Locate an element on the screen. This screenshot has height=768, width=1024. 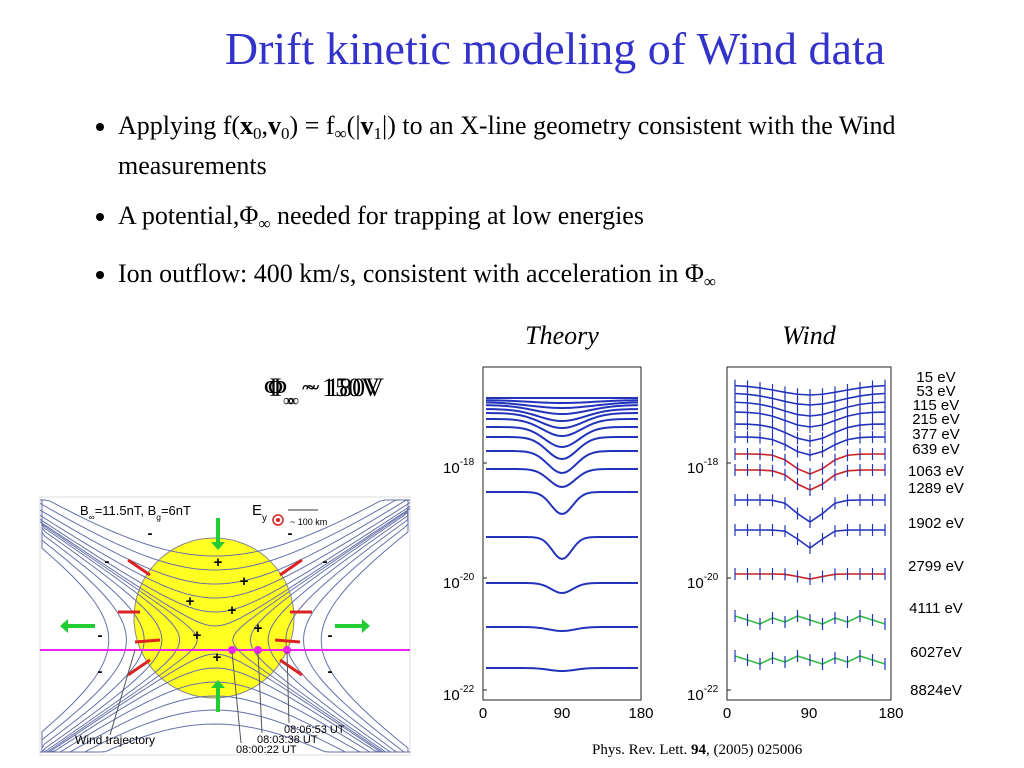
energy-label: 4111 eV is located at coordinates (936, 608).